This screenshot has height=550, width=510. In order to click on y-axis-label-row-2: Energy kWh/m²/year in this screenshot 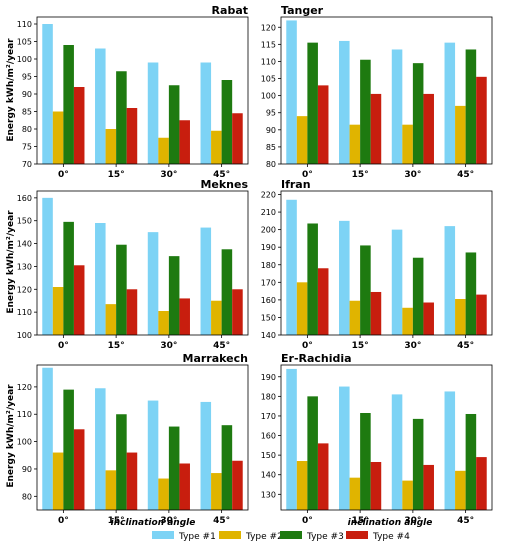, I will do `click(11, 262)`.